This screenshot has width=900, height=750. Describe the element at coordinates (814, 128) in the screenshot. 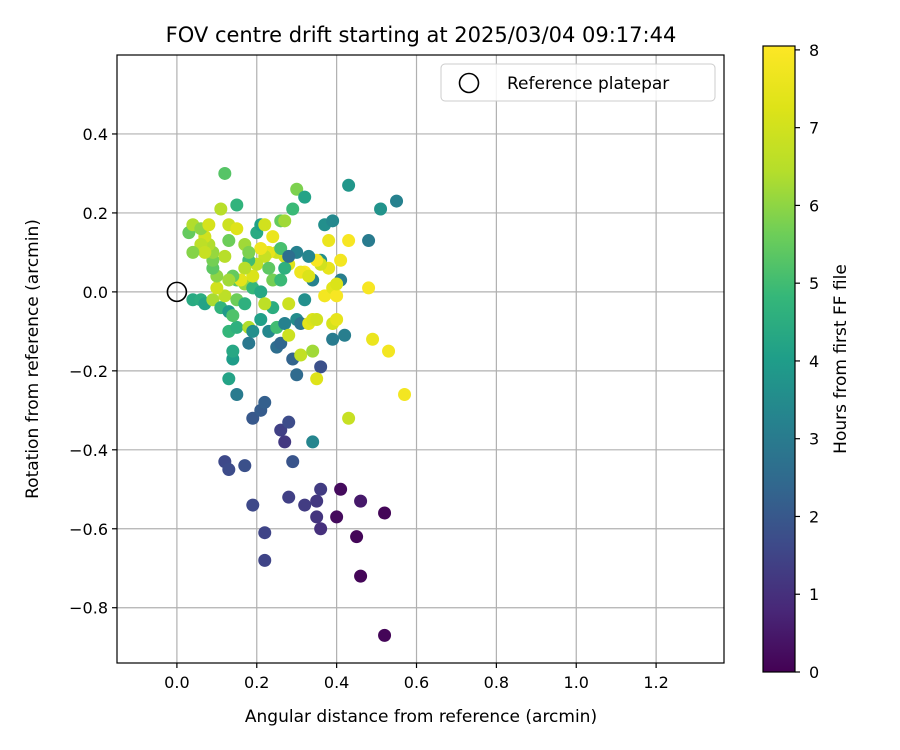

I see `colorbar-tick-label: 7` at that location.